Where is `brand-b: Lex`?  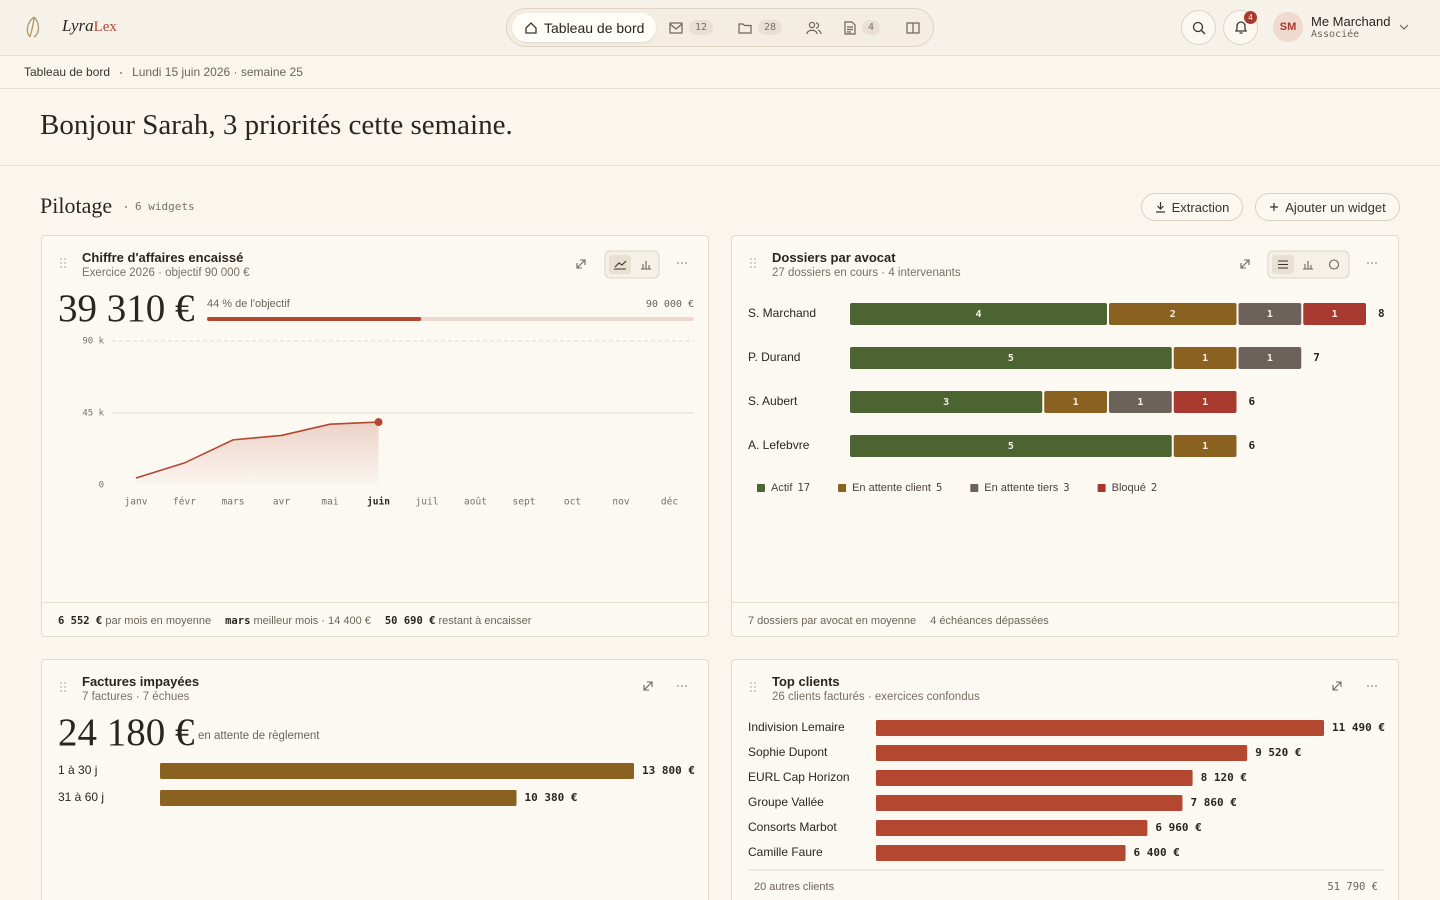
brand-b: Lex is located at coordinates (105, 27).